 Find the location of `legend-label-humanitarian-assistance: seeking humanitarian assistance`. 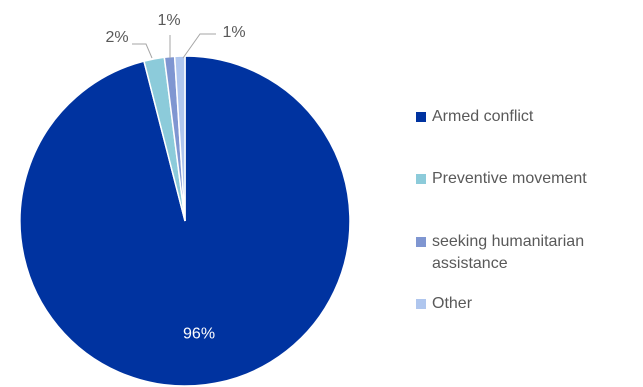

legend-label-humanitarian-assistance: seeking humanitarian assistance is located at coordinates (508, 252).